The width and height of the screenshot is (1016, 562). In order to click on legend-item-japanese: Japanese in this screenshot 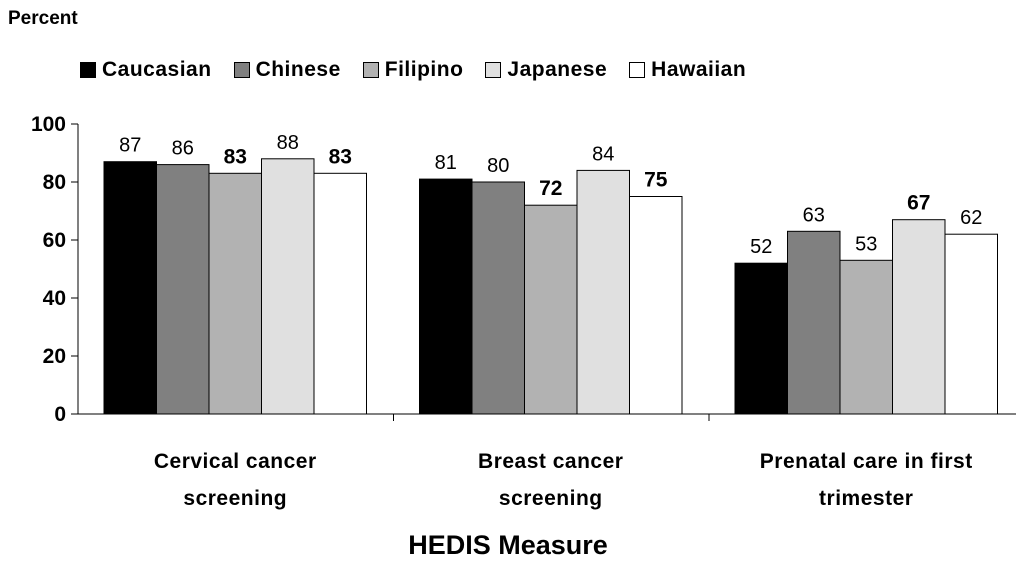, I will do `click(546, 70)`.